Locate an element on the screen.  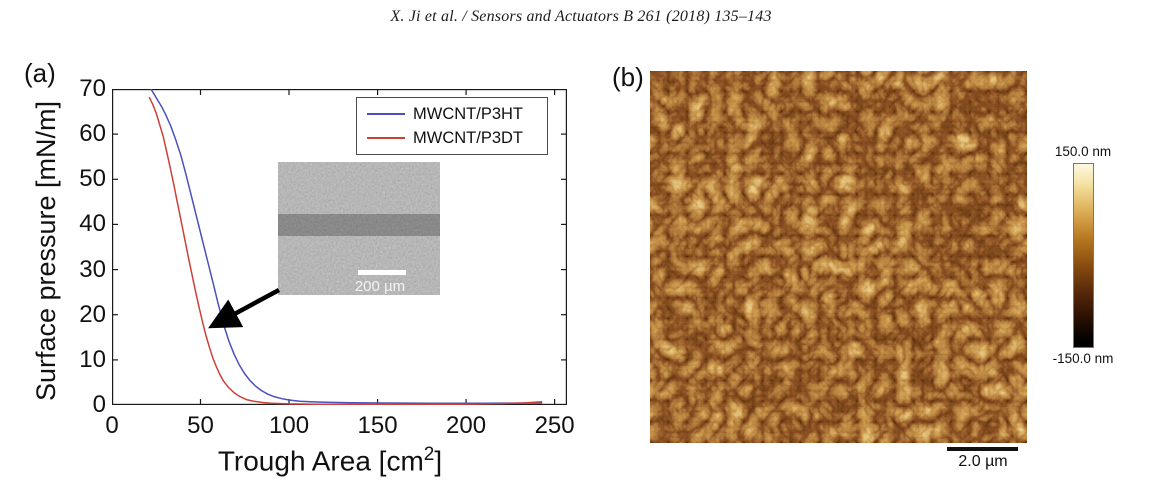
x-tick-label: 200 is located at coordinates (466, 425).